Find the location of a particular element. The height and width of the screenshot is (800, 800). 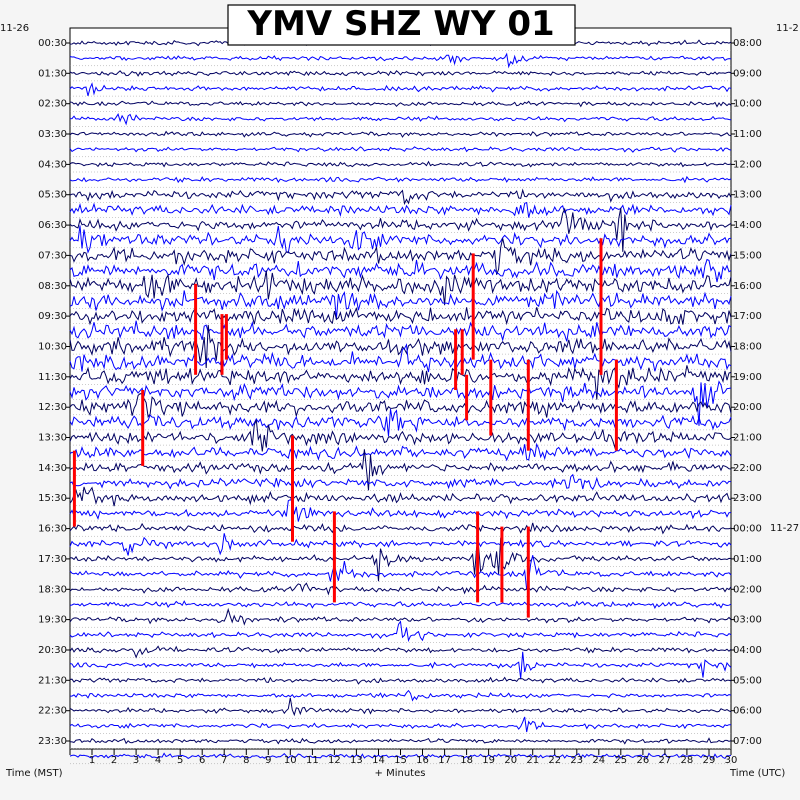

right-hour-label: 23:00 is located at coordinates (747, 498).